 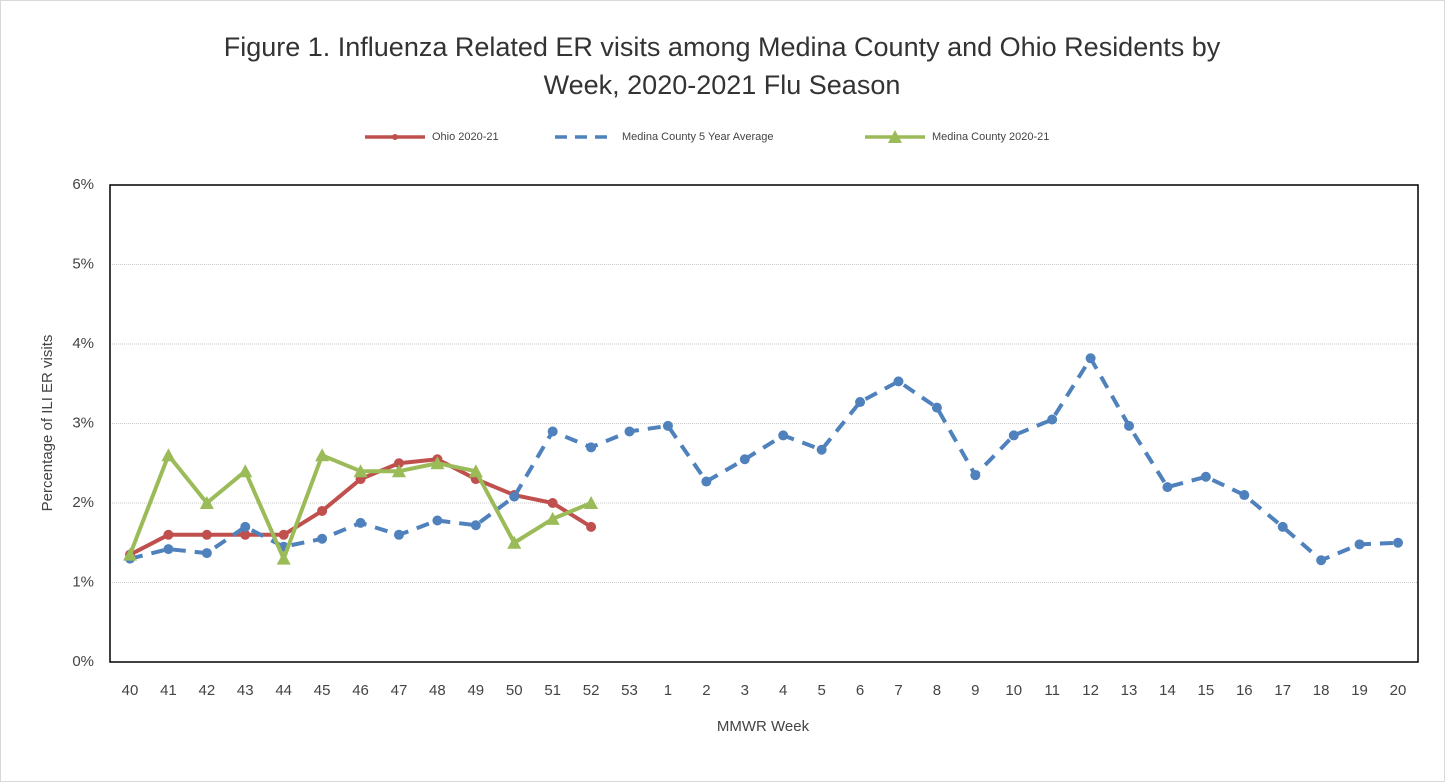 What do you see at coordinates (437, 690) in the screenshot?
I see `x-tick-label: 48` at bounding box center [437, 690].